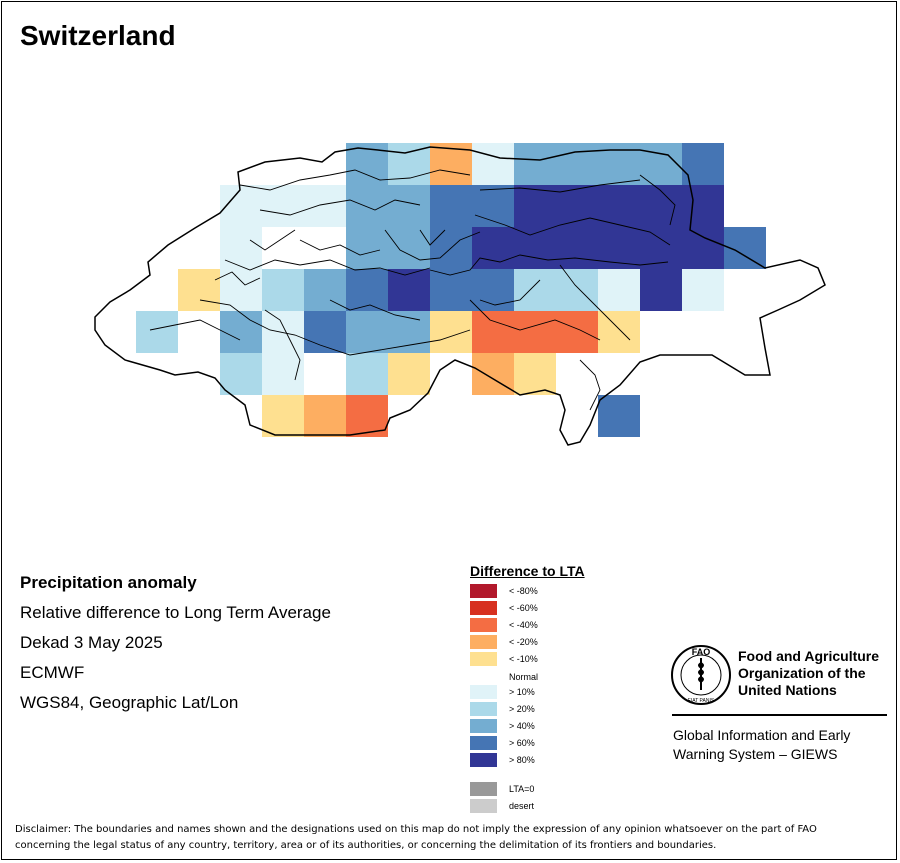 The width and height of the screenshot is (900, 863). What do you see at coordinates (540, 642) in the screenshot?
I see `legend-item: < -20%` at bounding box center [540, 642].